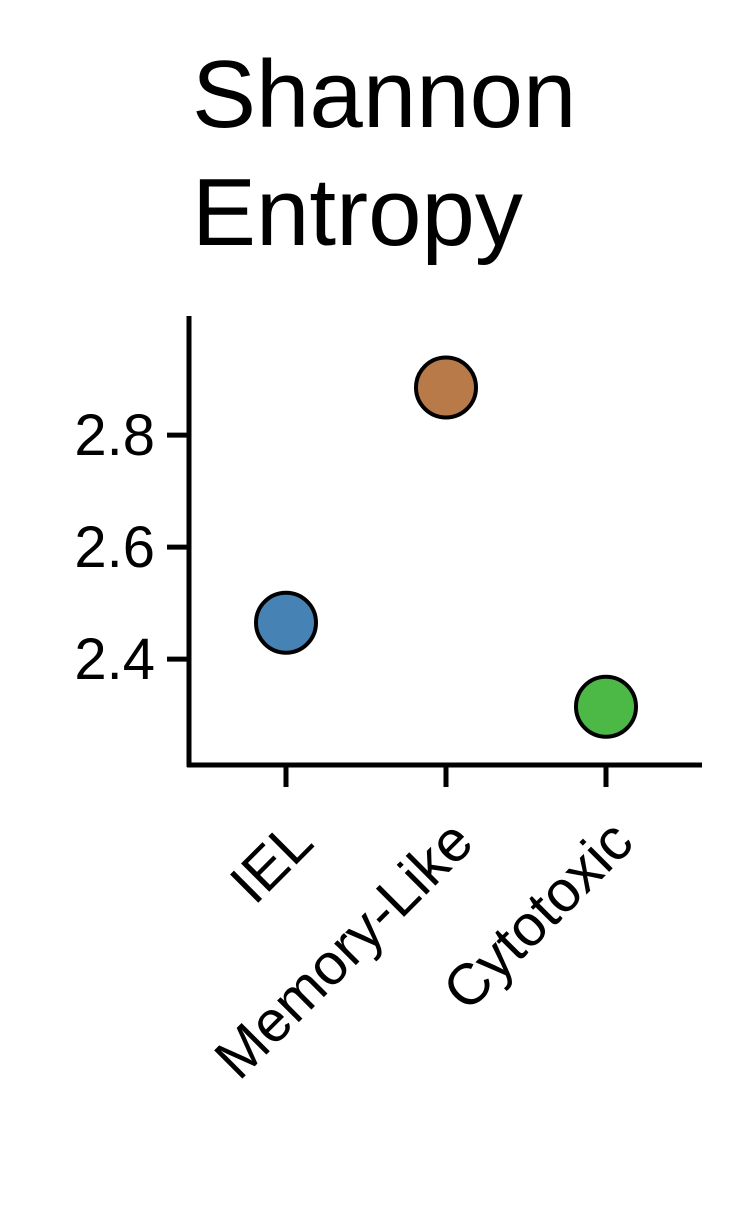 The height and width of the screenshot is (1205, 750). What do you see at coordinates (384, 153) in the screenshot?
I see `chart-title: Shannon Entropy` at bounding box center [384, 153].